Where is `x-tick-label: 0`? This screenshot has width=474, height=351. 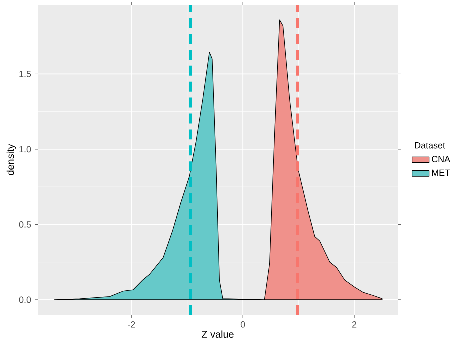
x-tick-label: 0 is located at coordinates (243, 325).